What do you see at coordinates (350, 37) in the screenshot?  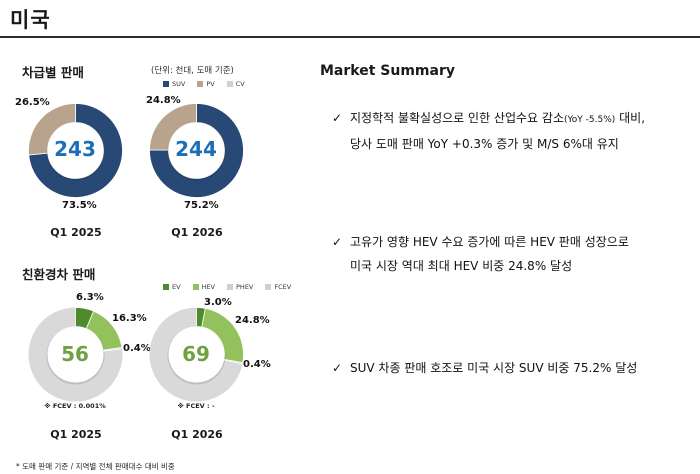 I see `title-divider` at bounding box center [350, 37].